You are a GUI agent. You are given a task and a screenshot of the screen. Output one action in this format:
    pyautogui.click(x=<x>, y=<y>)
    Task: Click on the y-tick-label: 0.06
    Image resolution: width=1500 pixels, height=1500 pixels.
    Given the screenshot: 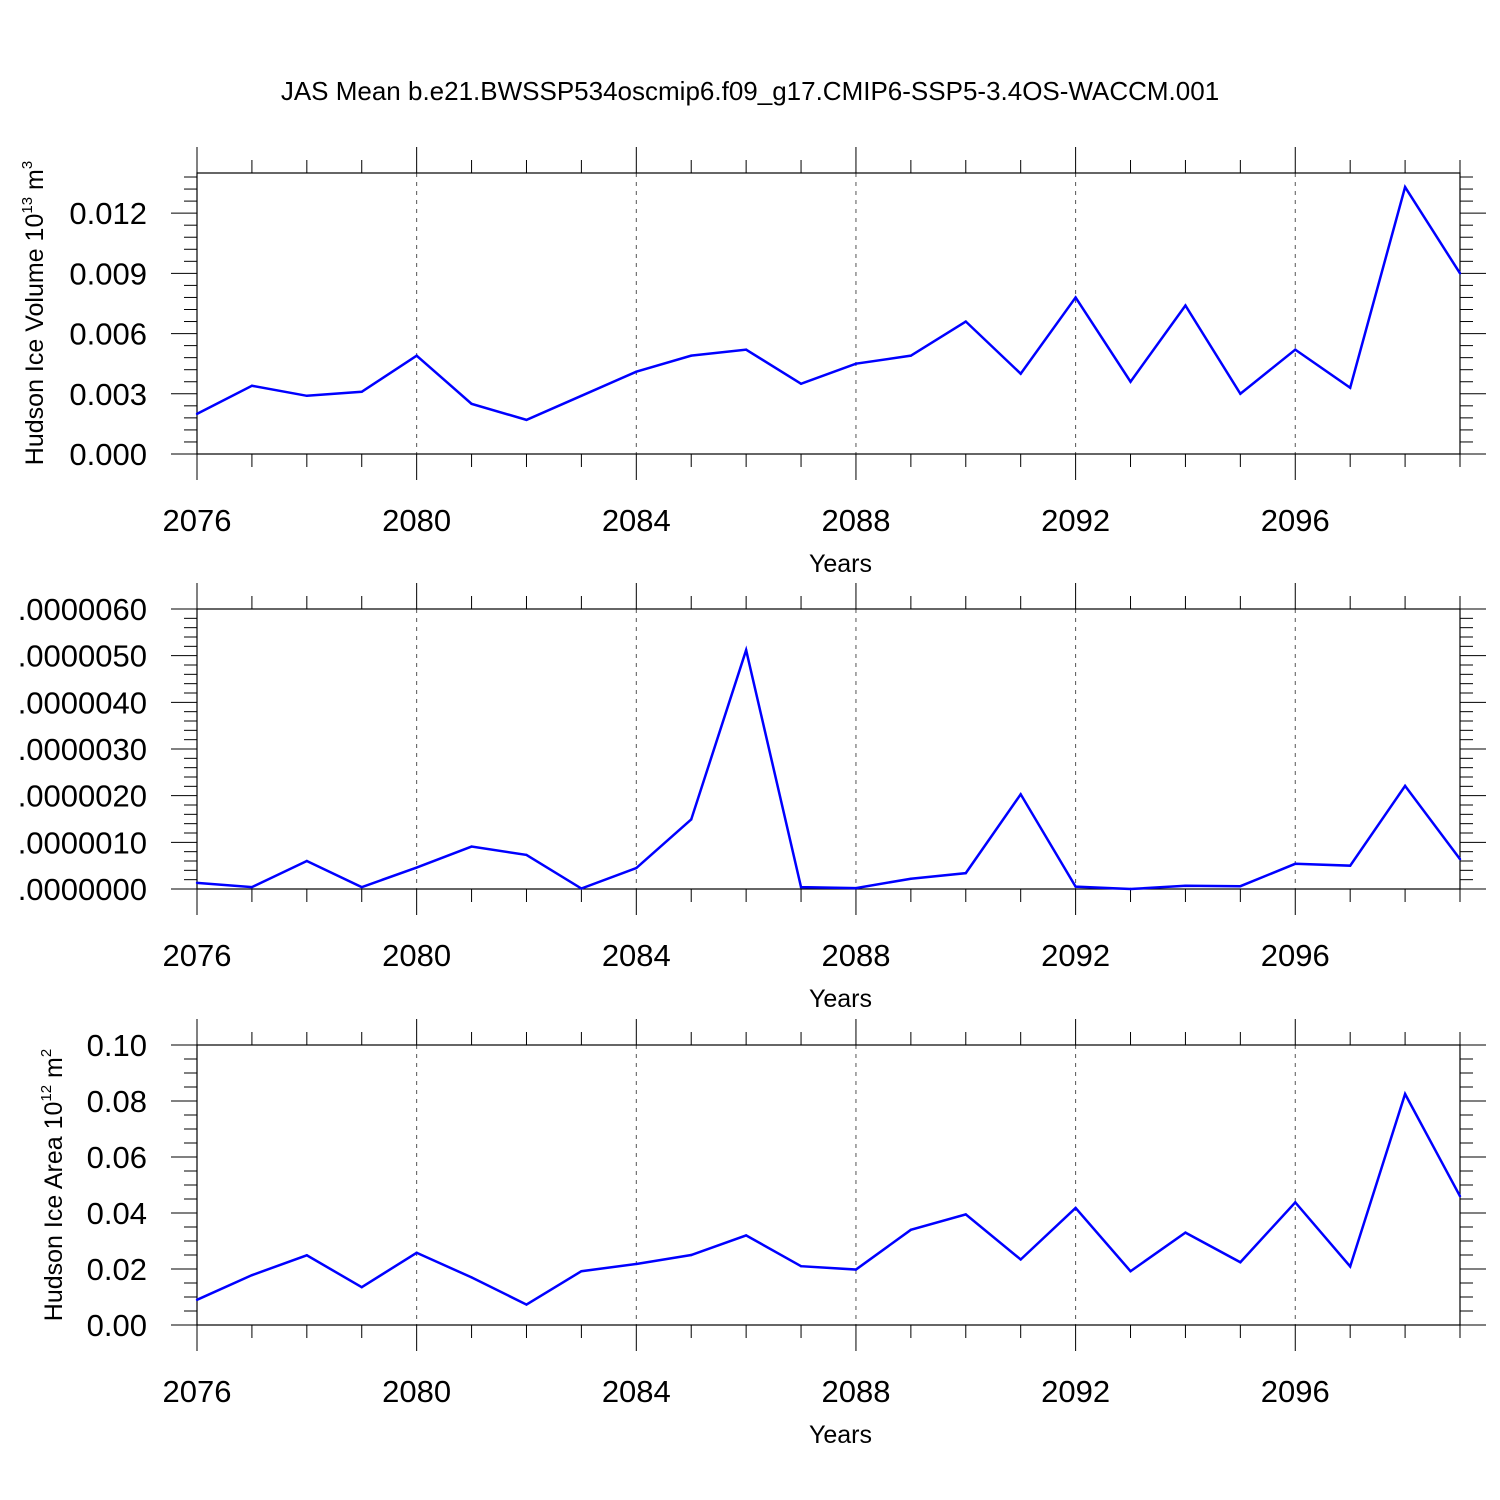 What is the action you would take?
    pyautogui.click(x=117, y=1157)
    